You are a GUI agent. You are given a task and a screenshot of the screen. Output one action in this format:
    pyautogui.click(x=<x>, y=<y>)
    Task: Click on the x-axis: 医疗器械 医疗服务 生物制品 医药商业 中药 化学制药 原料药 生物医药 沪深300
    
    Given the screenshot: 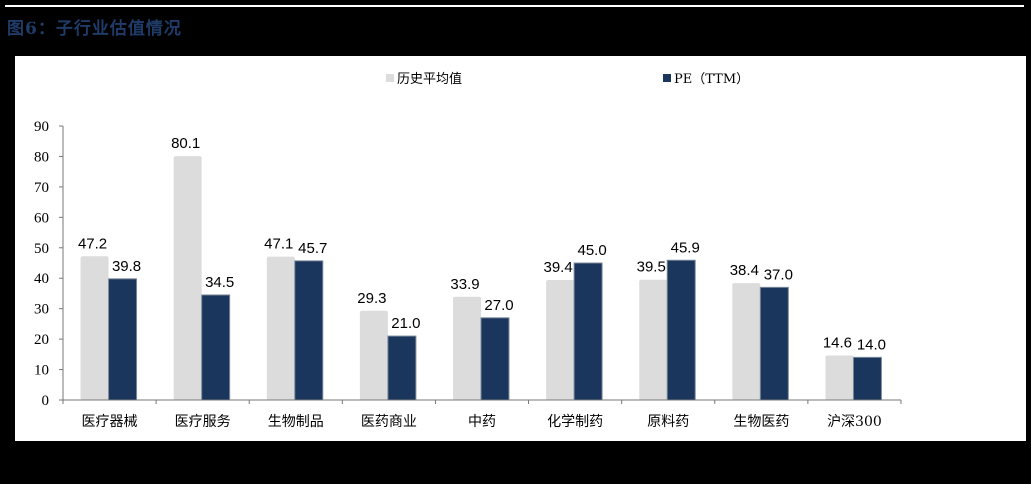 What is the action you would take?
    pyautogui.click(x=482, y=414)
    